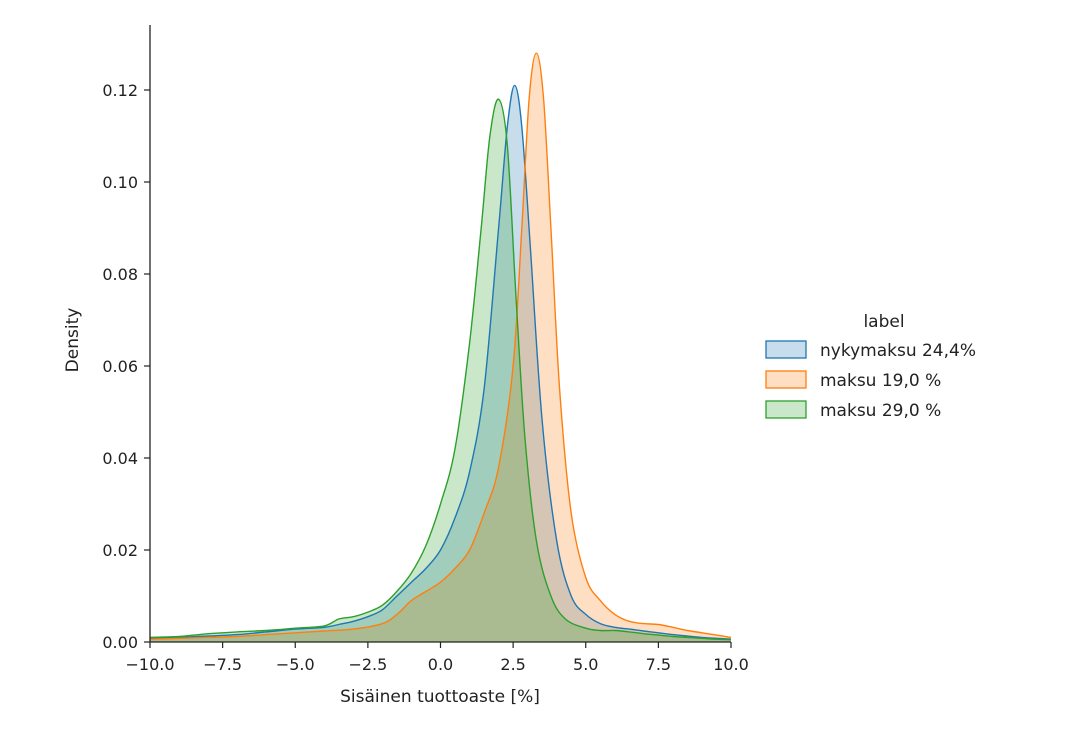 The width and height of the screenshot is (1076, 734). I want to click on y-tick-label: 0.12, so click(120, 90).